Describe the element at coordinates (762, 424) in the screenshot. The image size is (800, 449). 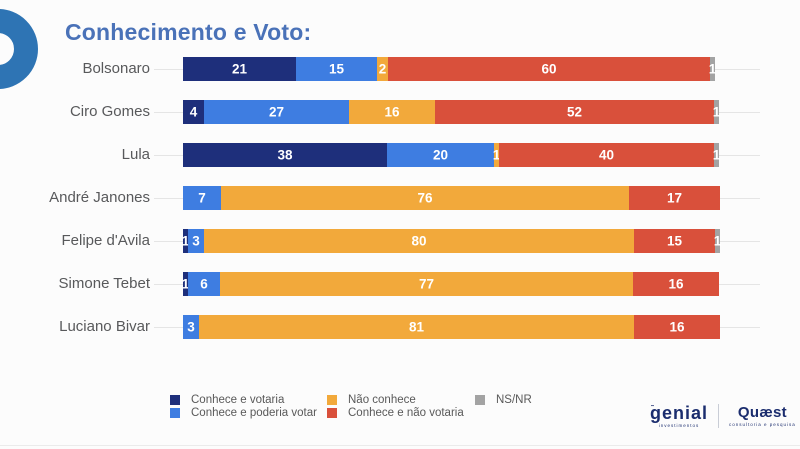
I see `quaest-logo-subtext: consultoria e pesquisa` at that location.